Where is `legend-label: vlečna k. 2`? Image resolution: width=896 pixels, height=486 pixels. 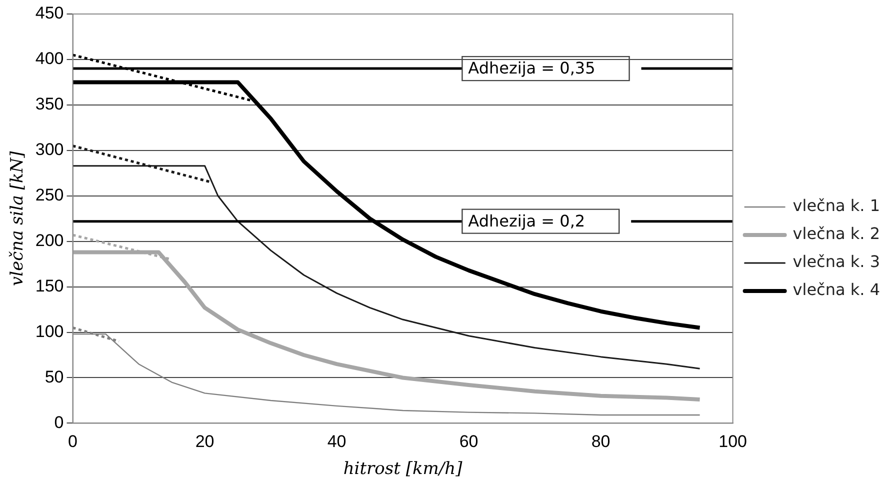 legend-label: vlečna k. 2 is located at coordinates (836, 234).